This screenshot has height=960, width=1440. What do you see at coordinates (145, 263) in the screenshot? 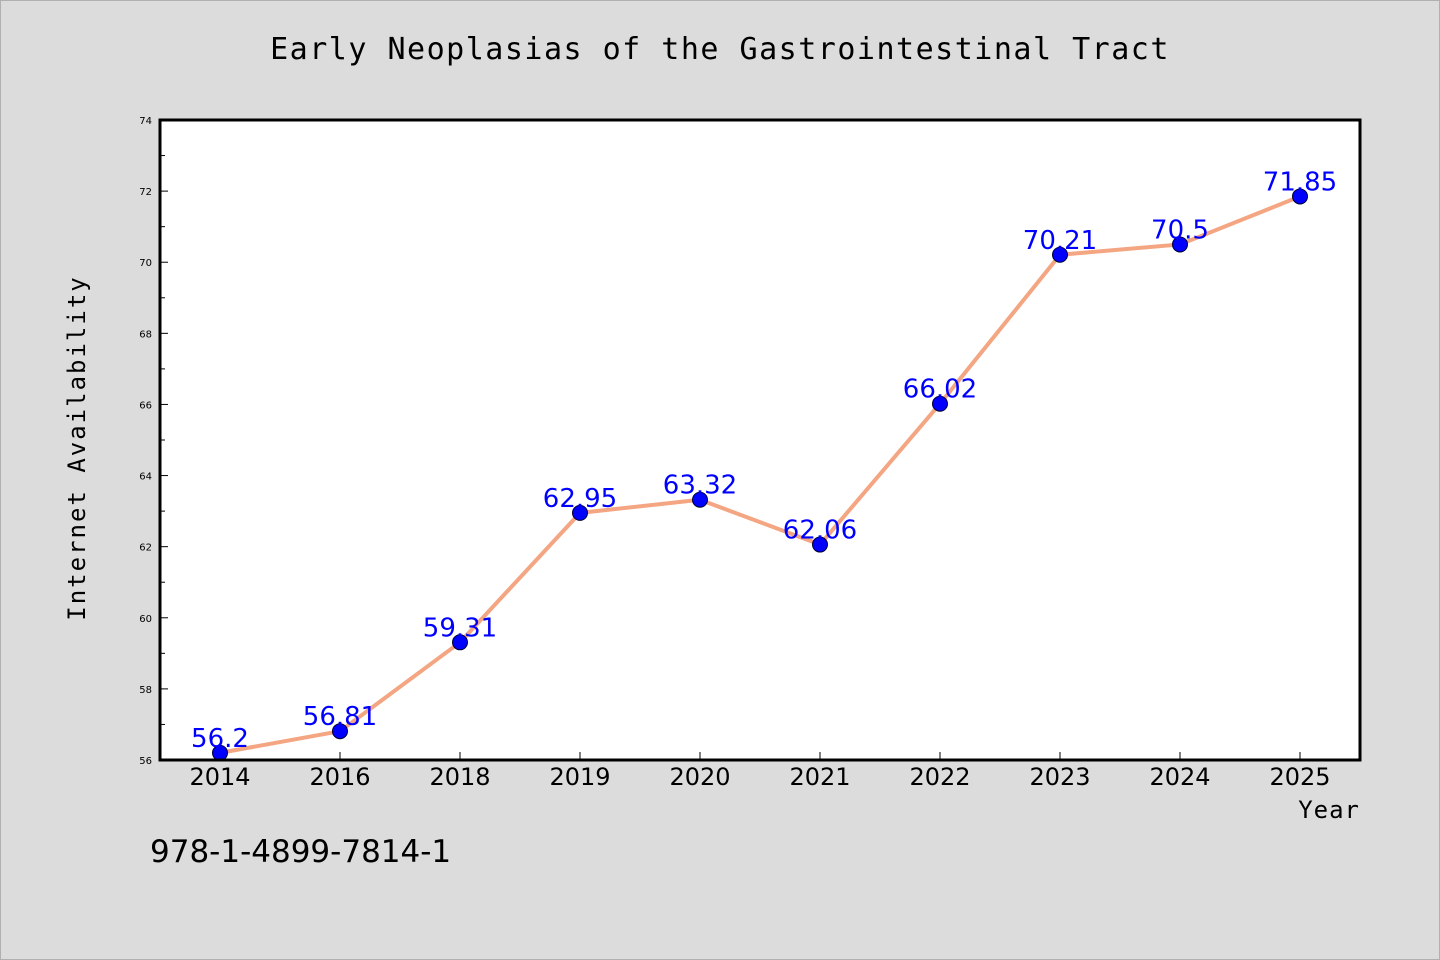
I see `y-tick-label: 70` at bounding box center [145, 263].